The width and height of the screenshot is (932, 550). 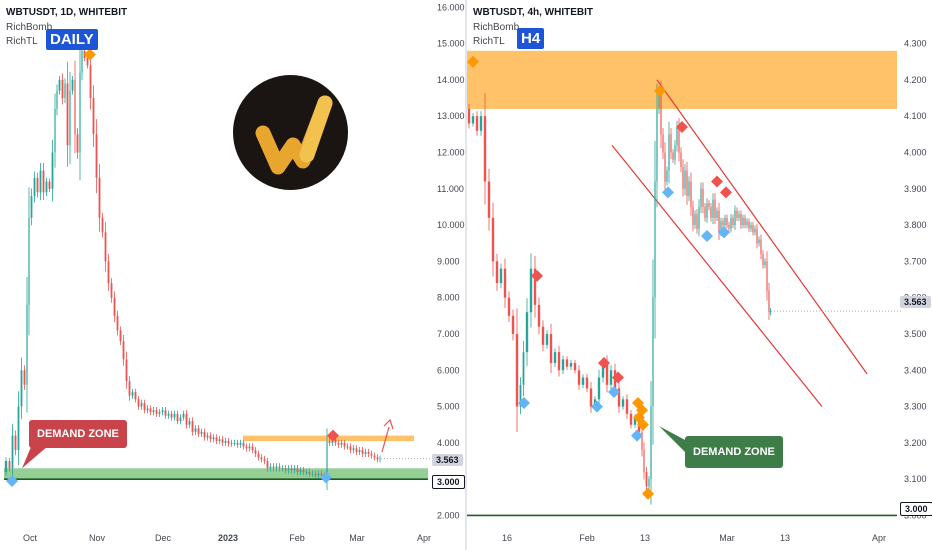 What do you see at coordinates (682, 79) in the screenshot?
I see `supply-zone` at bounding box center [682, 79].